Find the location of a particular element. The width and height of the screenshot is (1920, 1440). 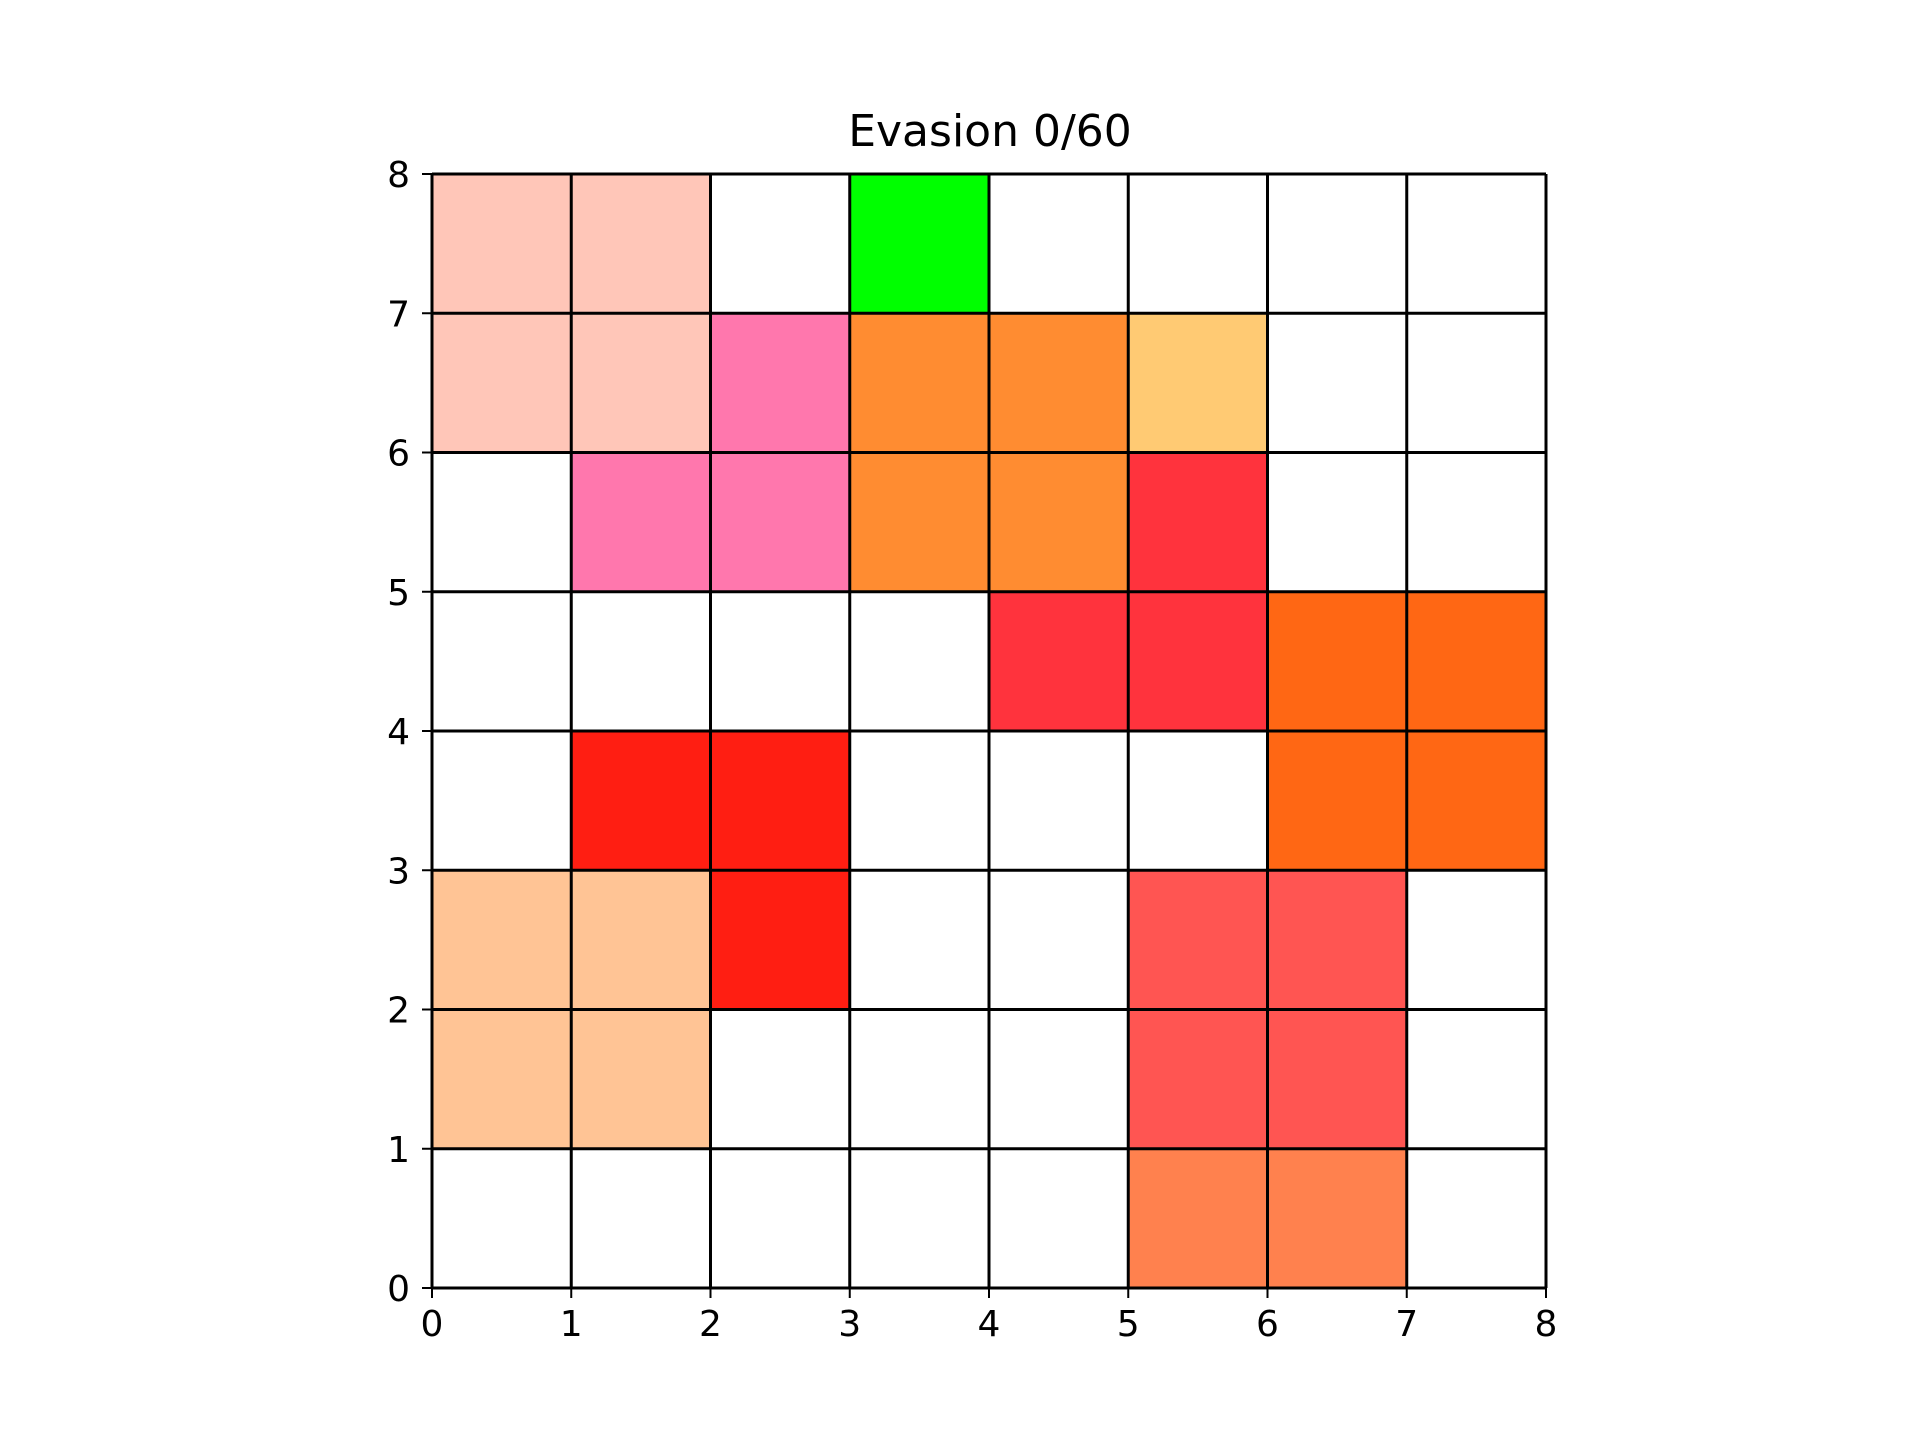

x-tick-label: 2 is located at coordinates (710, 1324).